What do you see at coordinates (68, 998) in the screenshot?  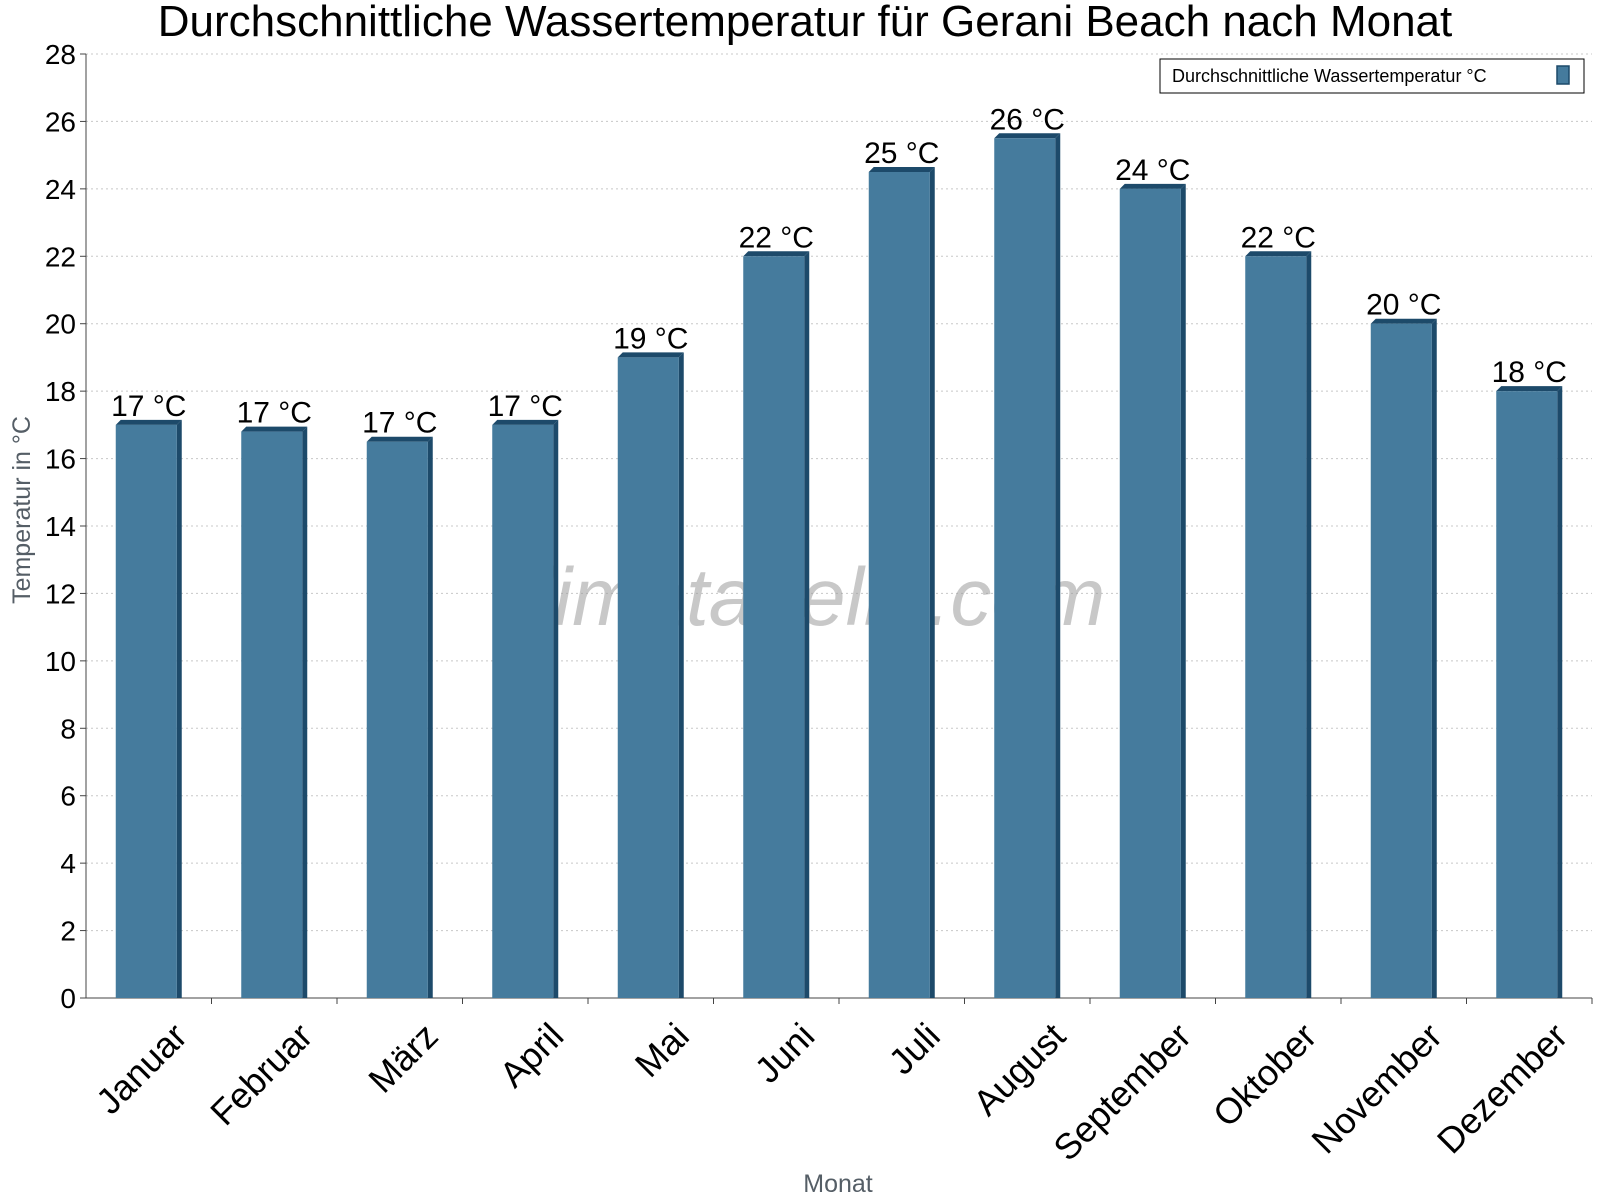 I see `ytick-label-0: 0` at bounding box center [68, 998].